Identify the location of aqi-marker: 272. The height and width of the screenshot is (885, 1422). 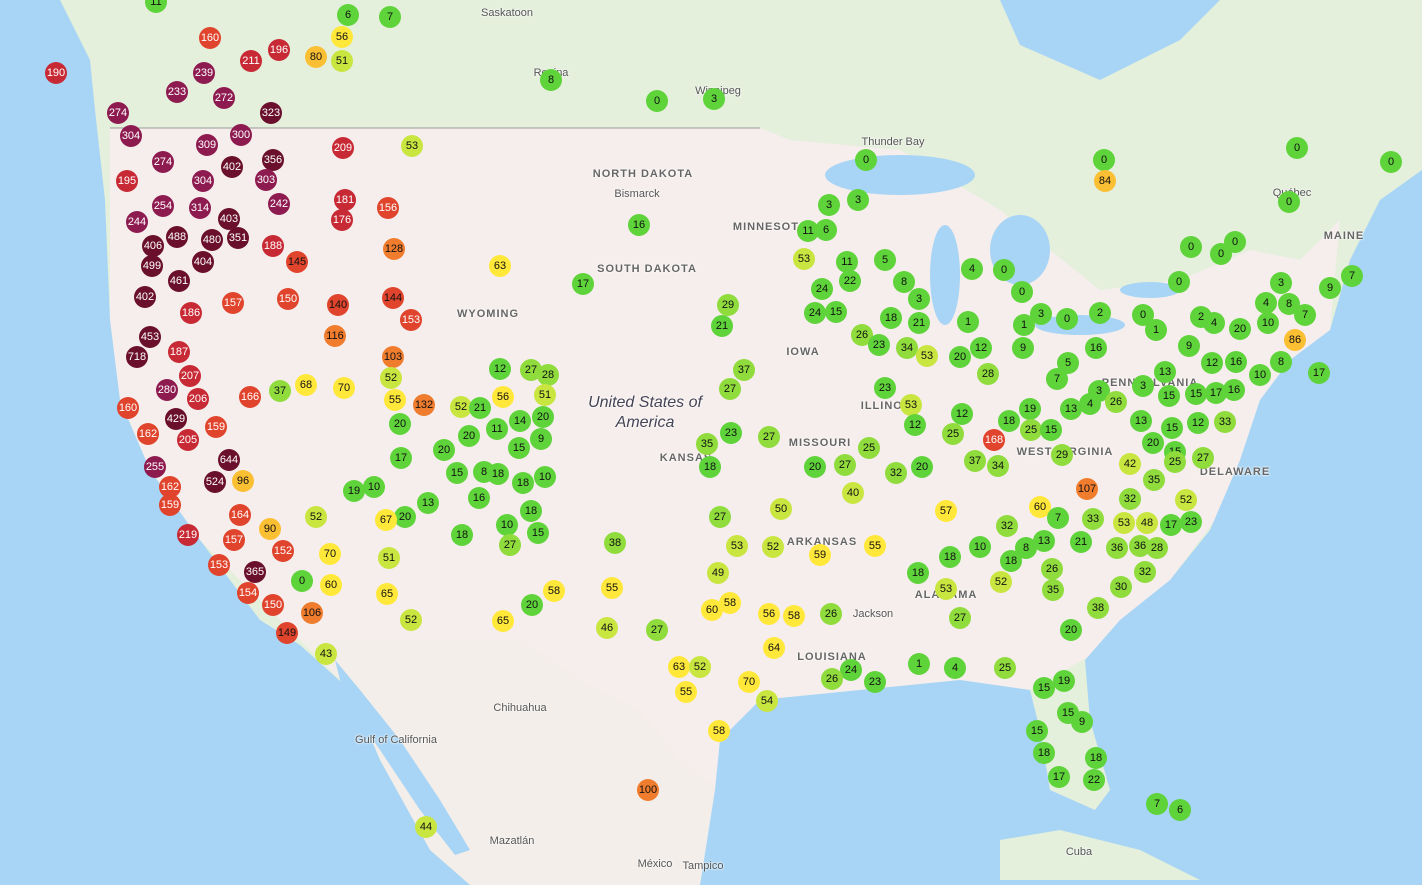
(224, 98).